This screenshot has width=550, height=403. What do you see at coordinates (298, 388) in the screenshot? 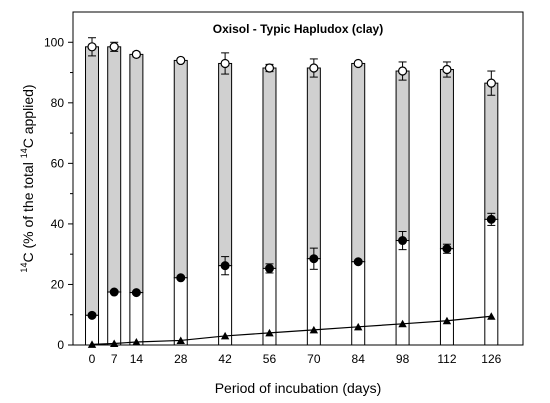
I see `x-axis-title: Period of incubation (days)` at bounding box center [298, 388].